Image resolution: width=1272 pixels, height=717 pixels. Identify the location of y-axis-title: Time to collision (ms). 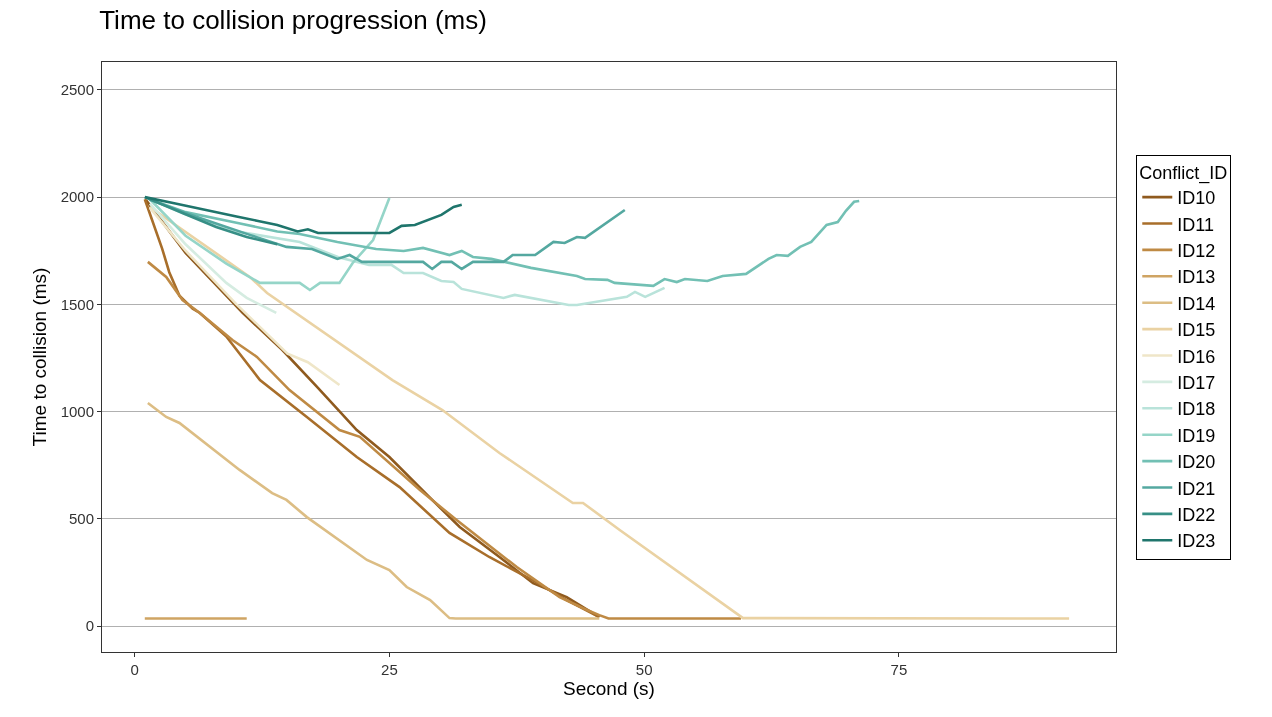
(40, 357).